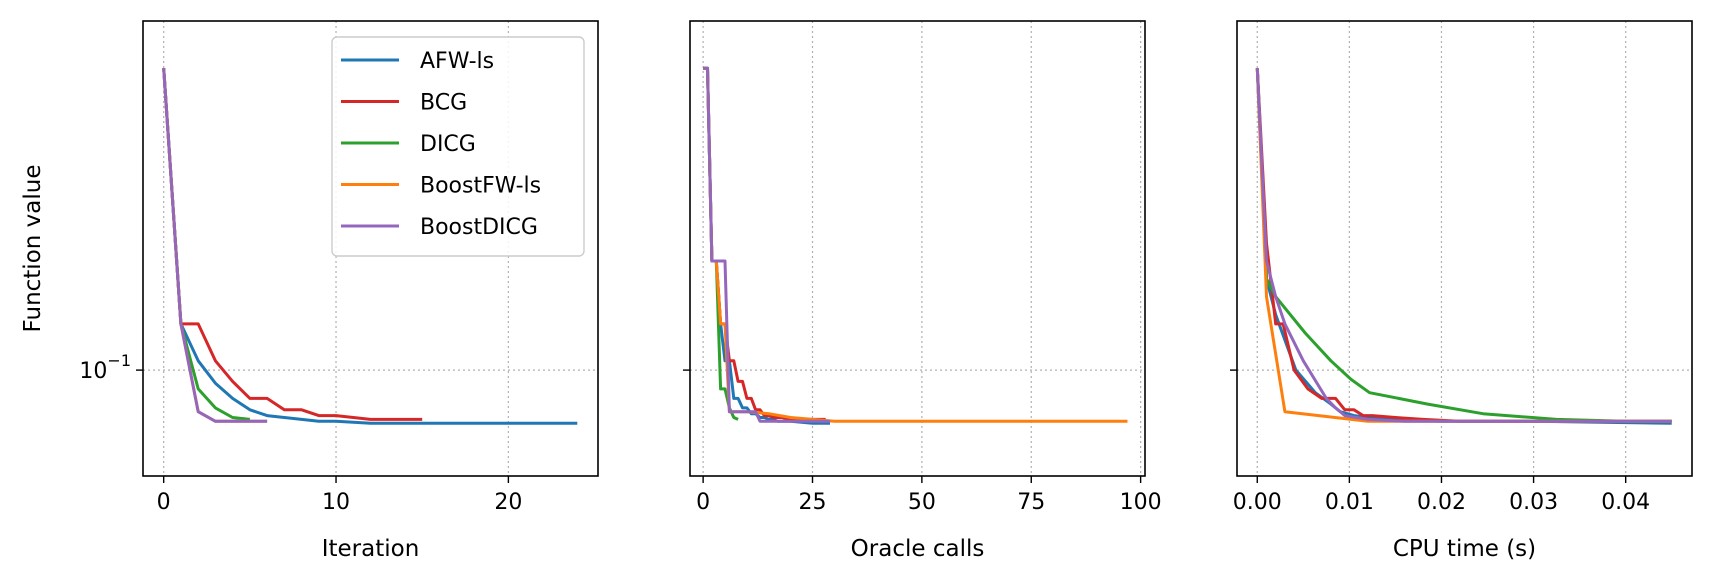 The height and width of the screenshot is (583, 1716). Describe the element at coordinates (508, 502) in the screenshot. I see `x-tick-label: 20` at that location.